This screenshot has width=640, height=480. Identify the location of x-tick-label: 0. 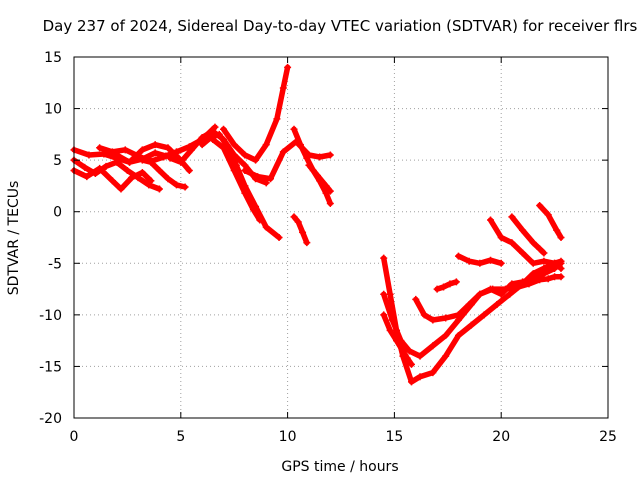
(74, 437).